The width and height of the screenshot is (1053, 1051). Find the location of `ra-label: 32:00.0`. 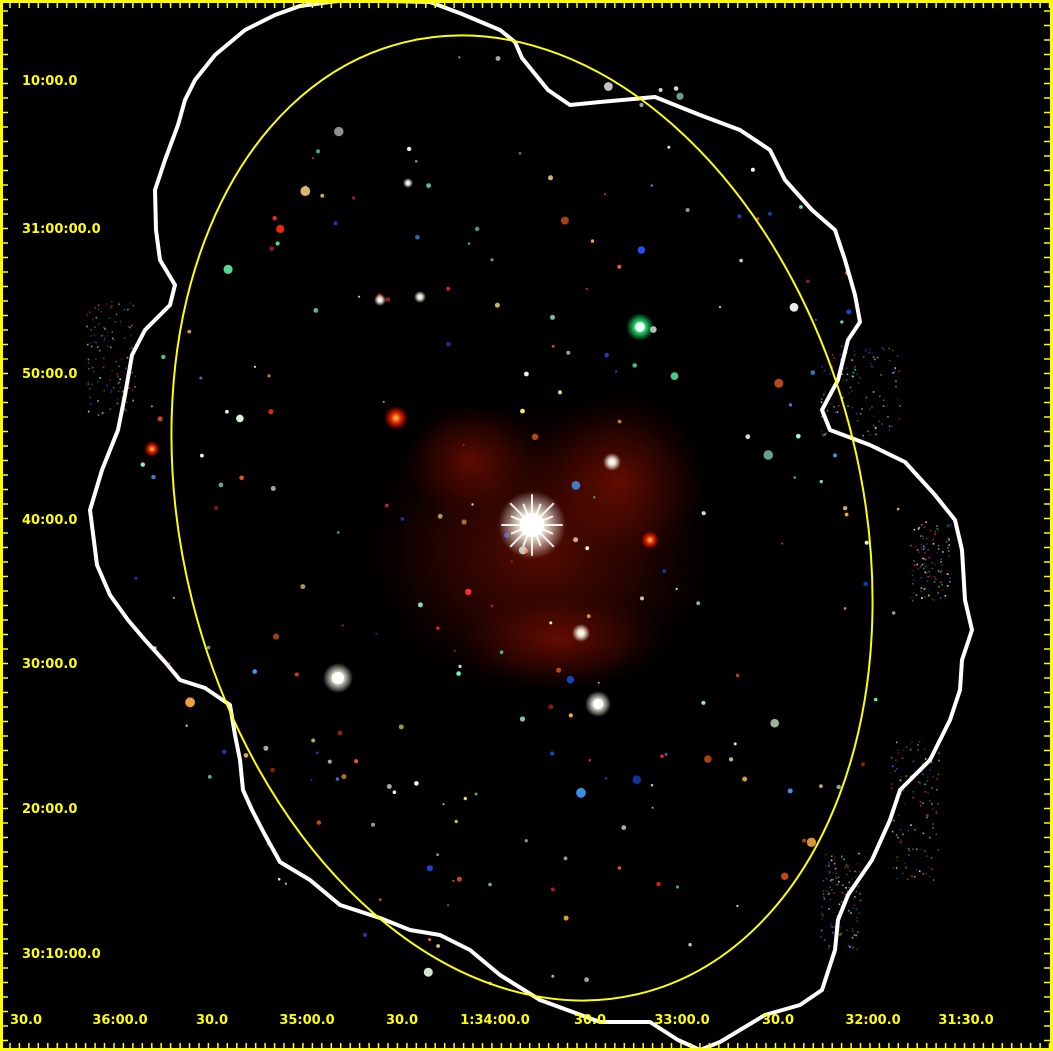

ra-label: 32:00.0 is located at coordinates (873, 1020).